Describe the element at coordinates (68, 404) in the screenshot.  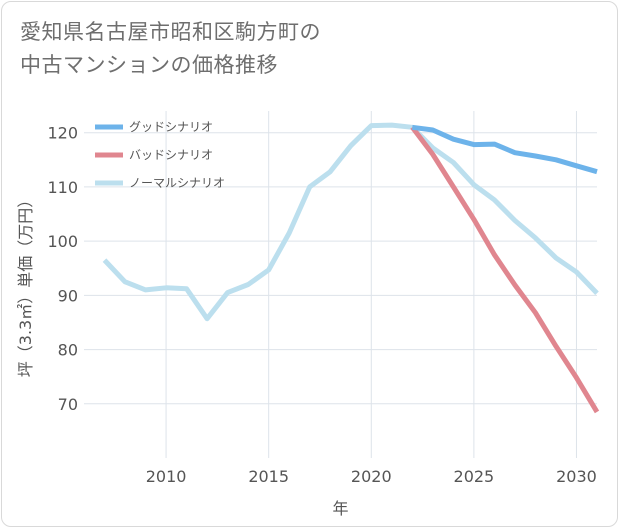
I see `y-tick-label: 70` at that location.